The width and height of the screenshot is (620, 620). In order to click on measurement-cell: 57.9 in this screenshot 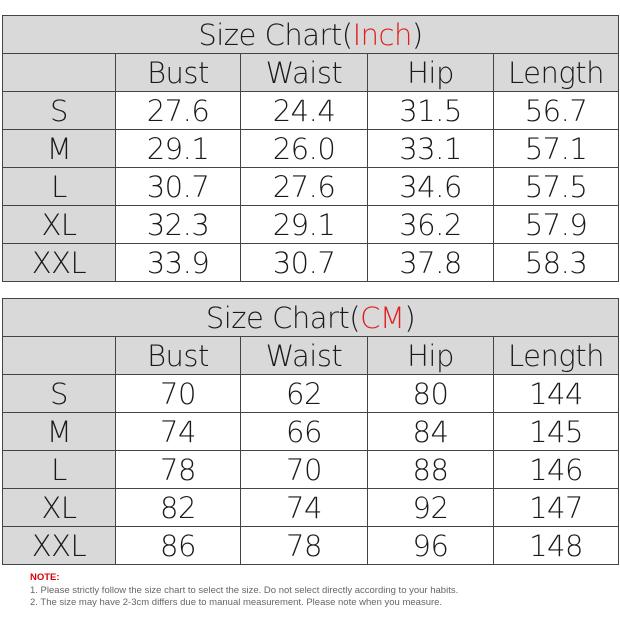, I will do `click(556, 224)`.